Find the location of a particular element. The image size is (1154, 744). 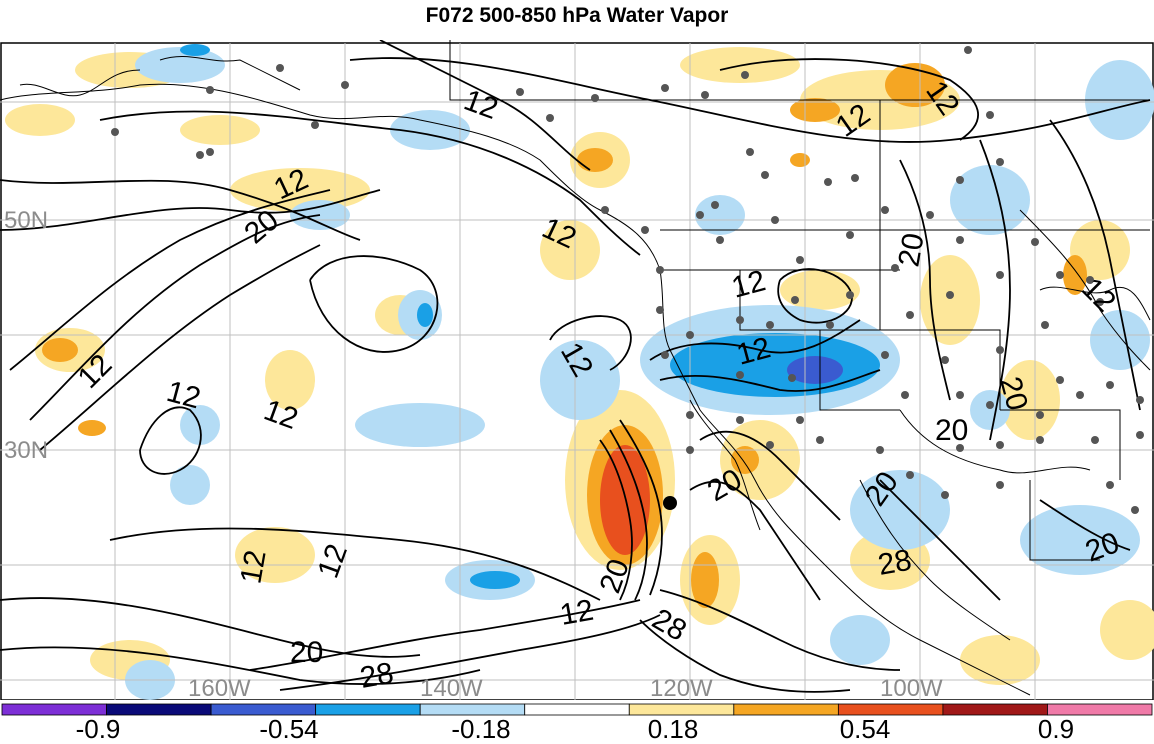

map-title: F072 500-850 hPa Water Vapor is located at coordinates (577, 15).